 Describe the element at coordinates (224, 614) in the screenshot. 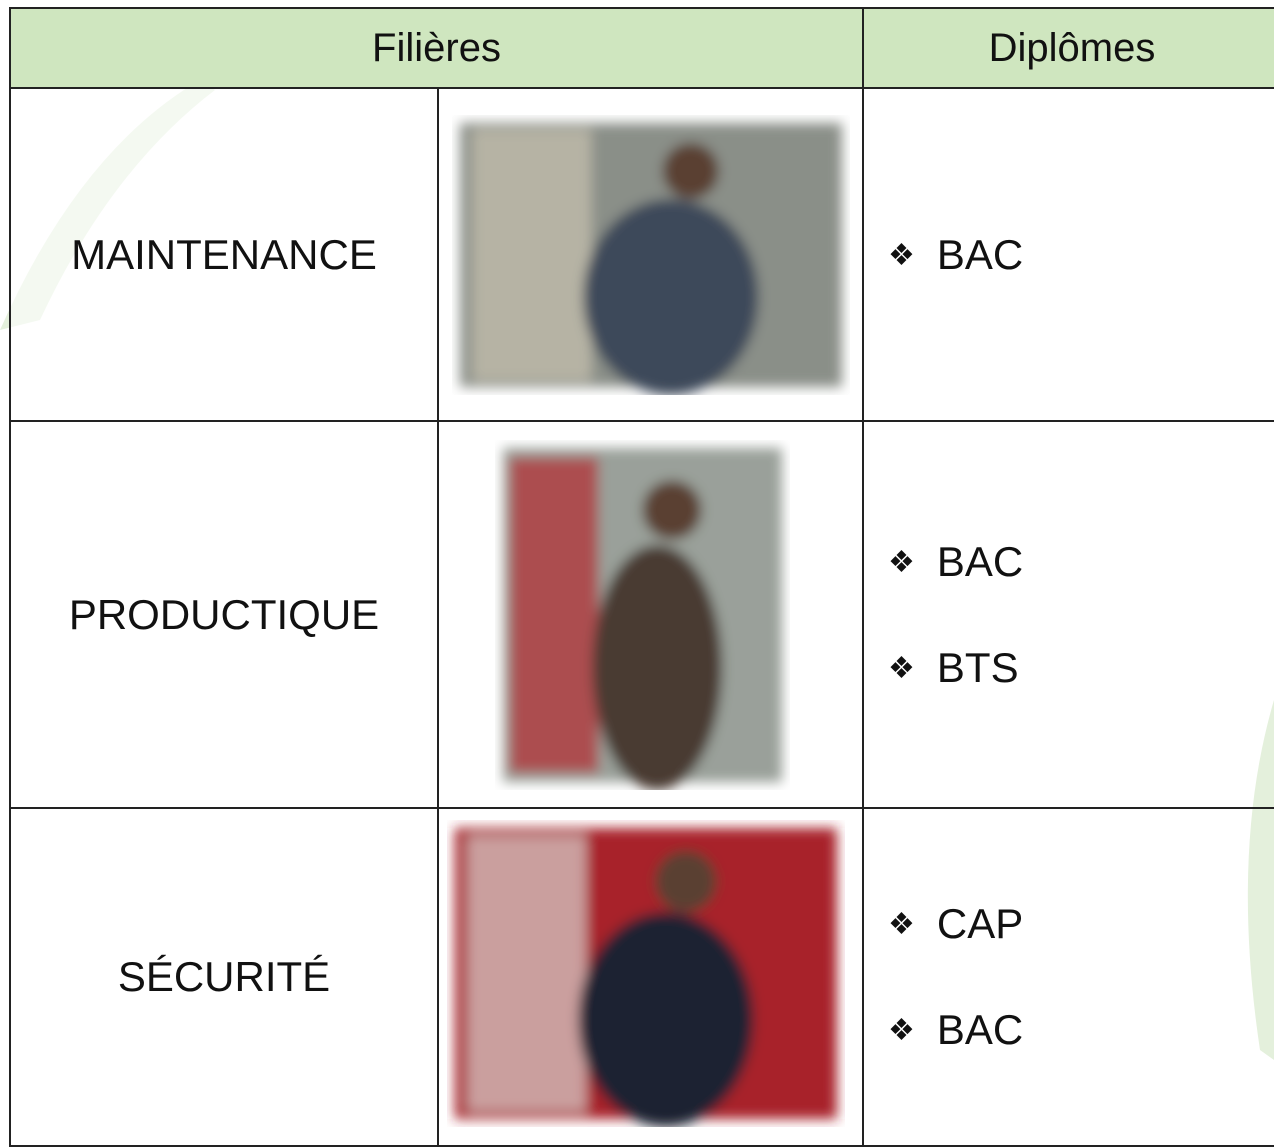

I see `filiere-cell: PRODUCTIQUE` at that location.